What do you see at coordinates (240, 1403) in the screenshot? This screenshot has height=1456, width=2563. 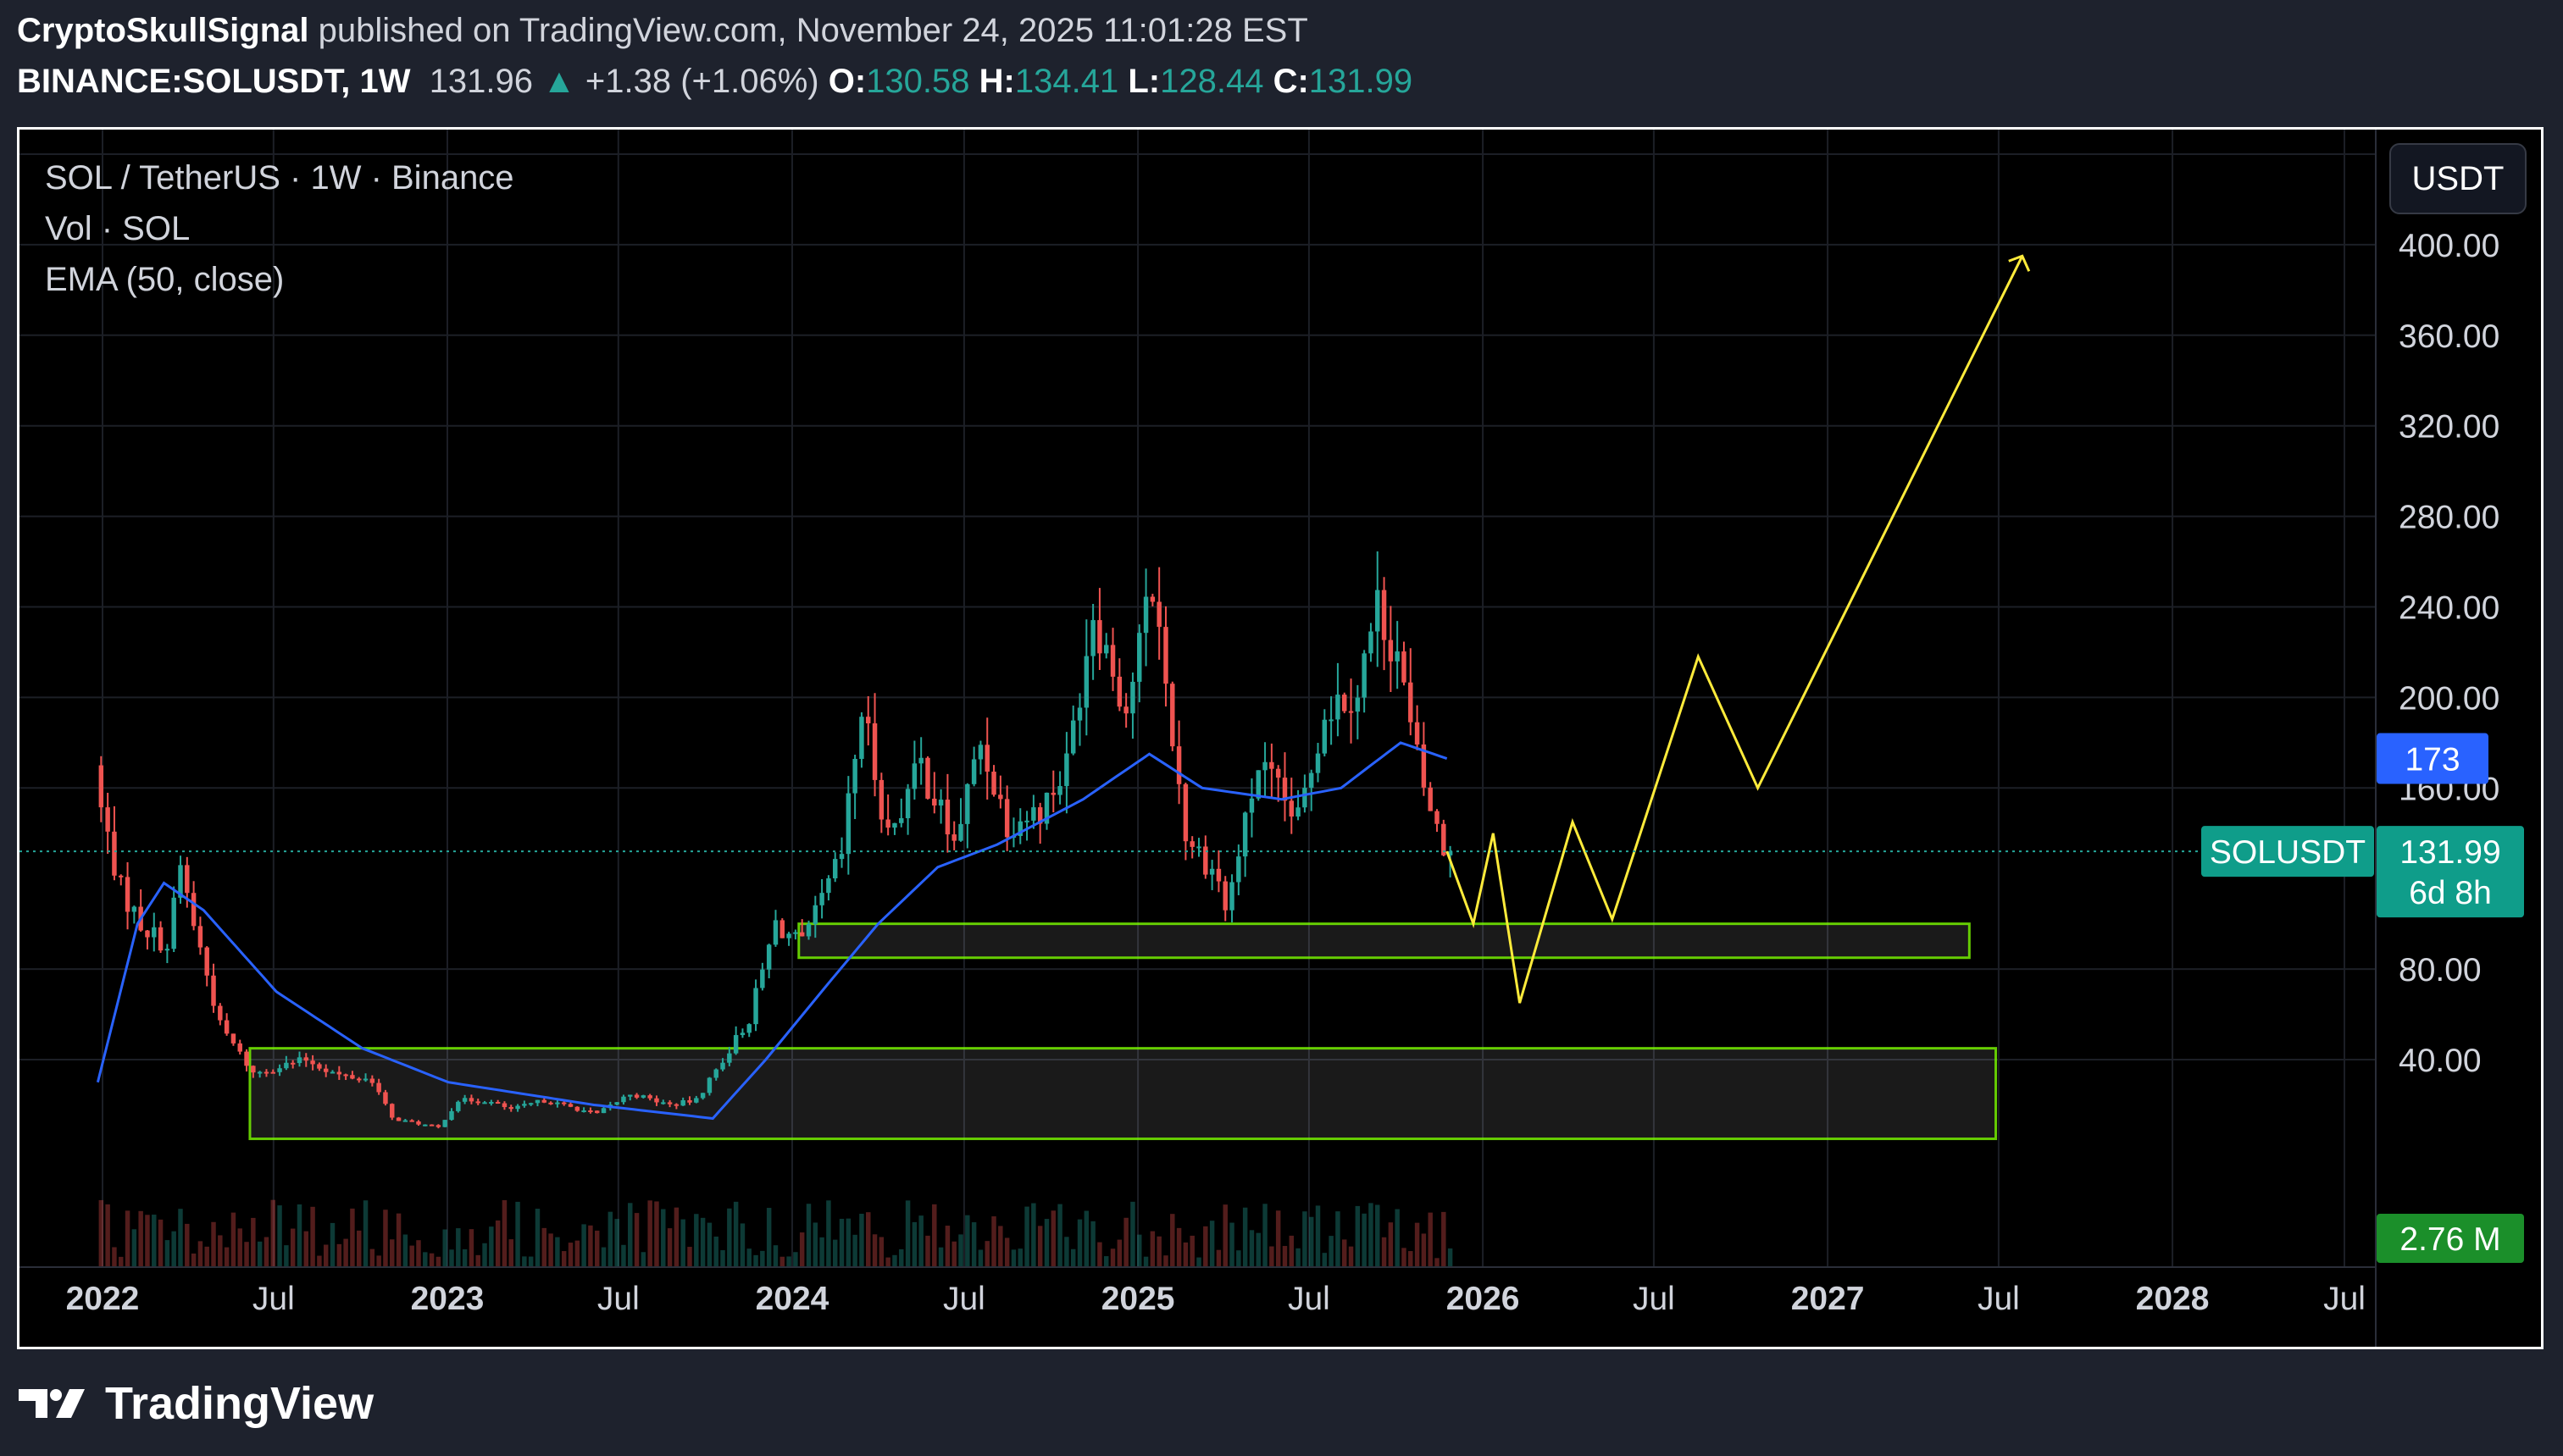 I see `footer-brand: TradingView` at bounding box center [240, 1403].